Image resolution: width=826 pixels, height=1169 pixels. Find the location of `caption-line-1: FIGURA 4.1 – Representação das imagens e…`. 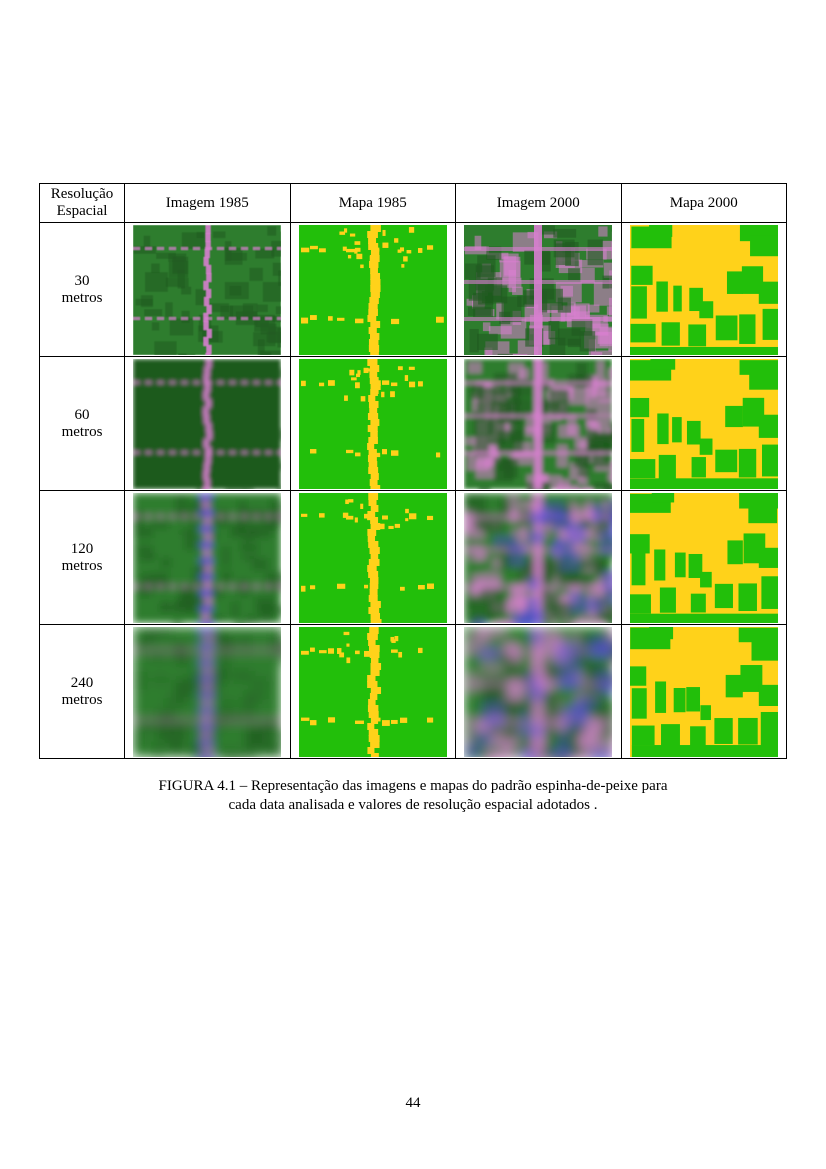

caption-line-1: FIGURA 4.1 – Representação das imagens e… is located at coordinates (413, 786).